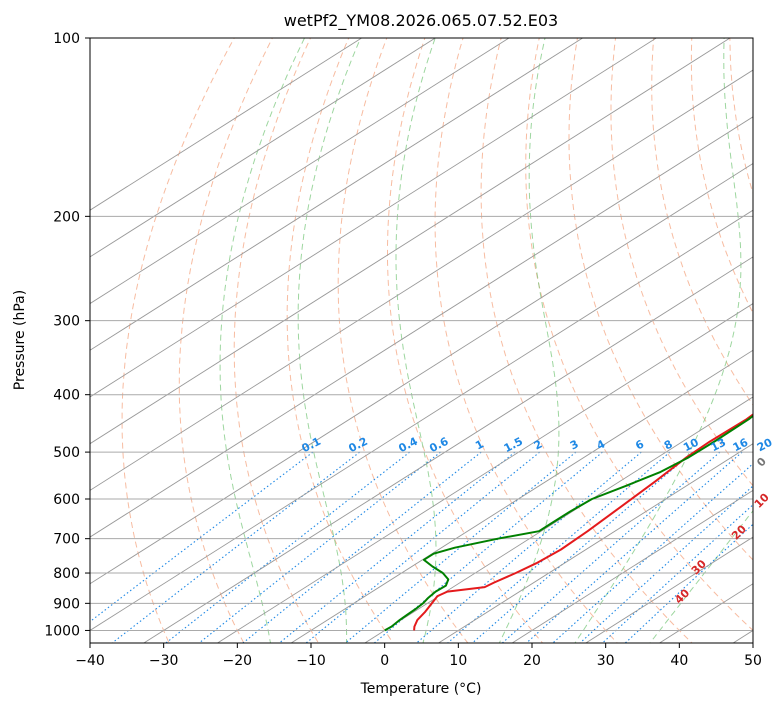 Image resolution: width=775 pixels, height=708 pixels. What do you see at coordinates (773, 430) in the screenshot?
I see `moist-adiabat-label: -10` at bounding box center [773, 430].